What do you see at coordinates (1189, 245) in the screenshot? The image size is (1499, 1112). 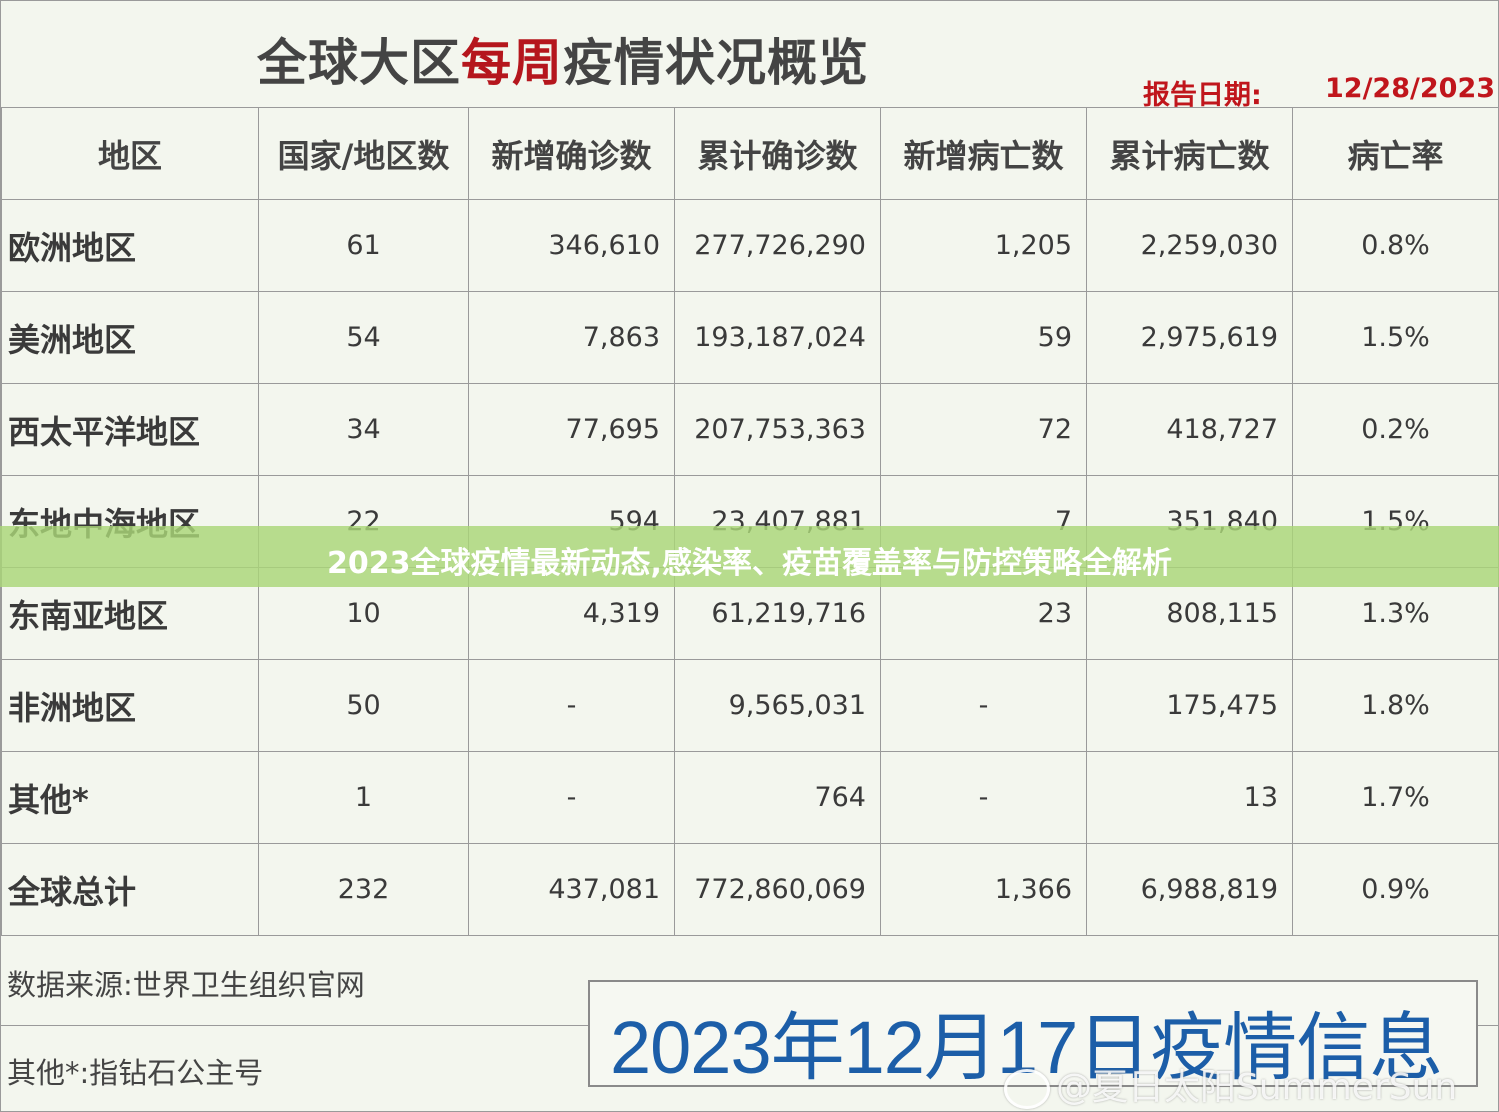 I see `cell-total-deaths: 2,259,030` at bounding box center [1189, 245].